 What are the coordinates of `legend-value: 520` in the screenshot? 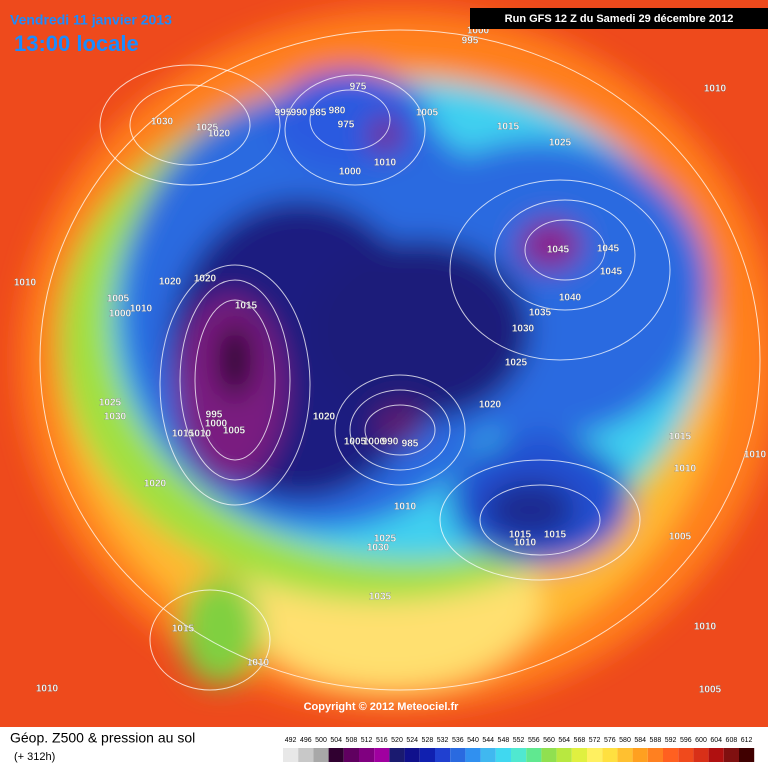 It's located at (397, 740).